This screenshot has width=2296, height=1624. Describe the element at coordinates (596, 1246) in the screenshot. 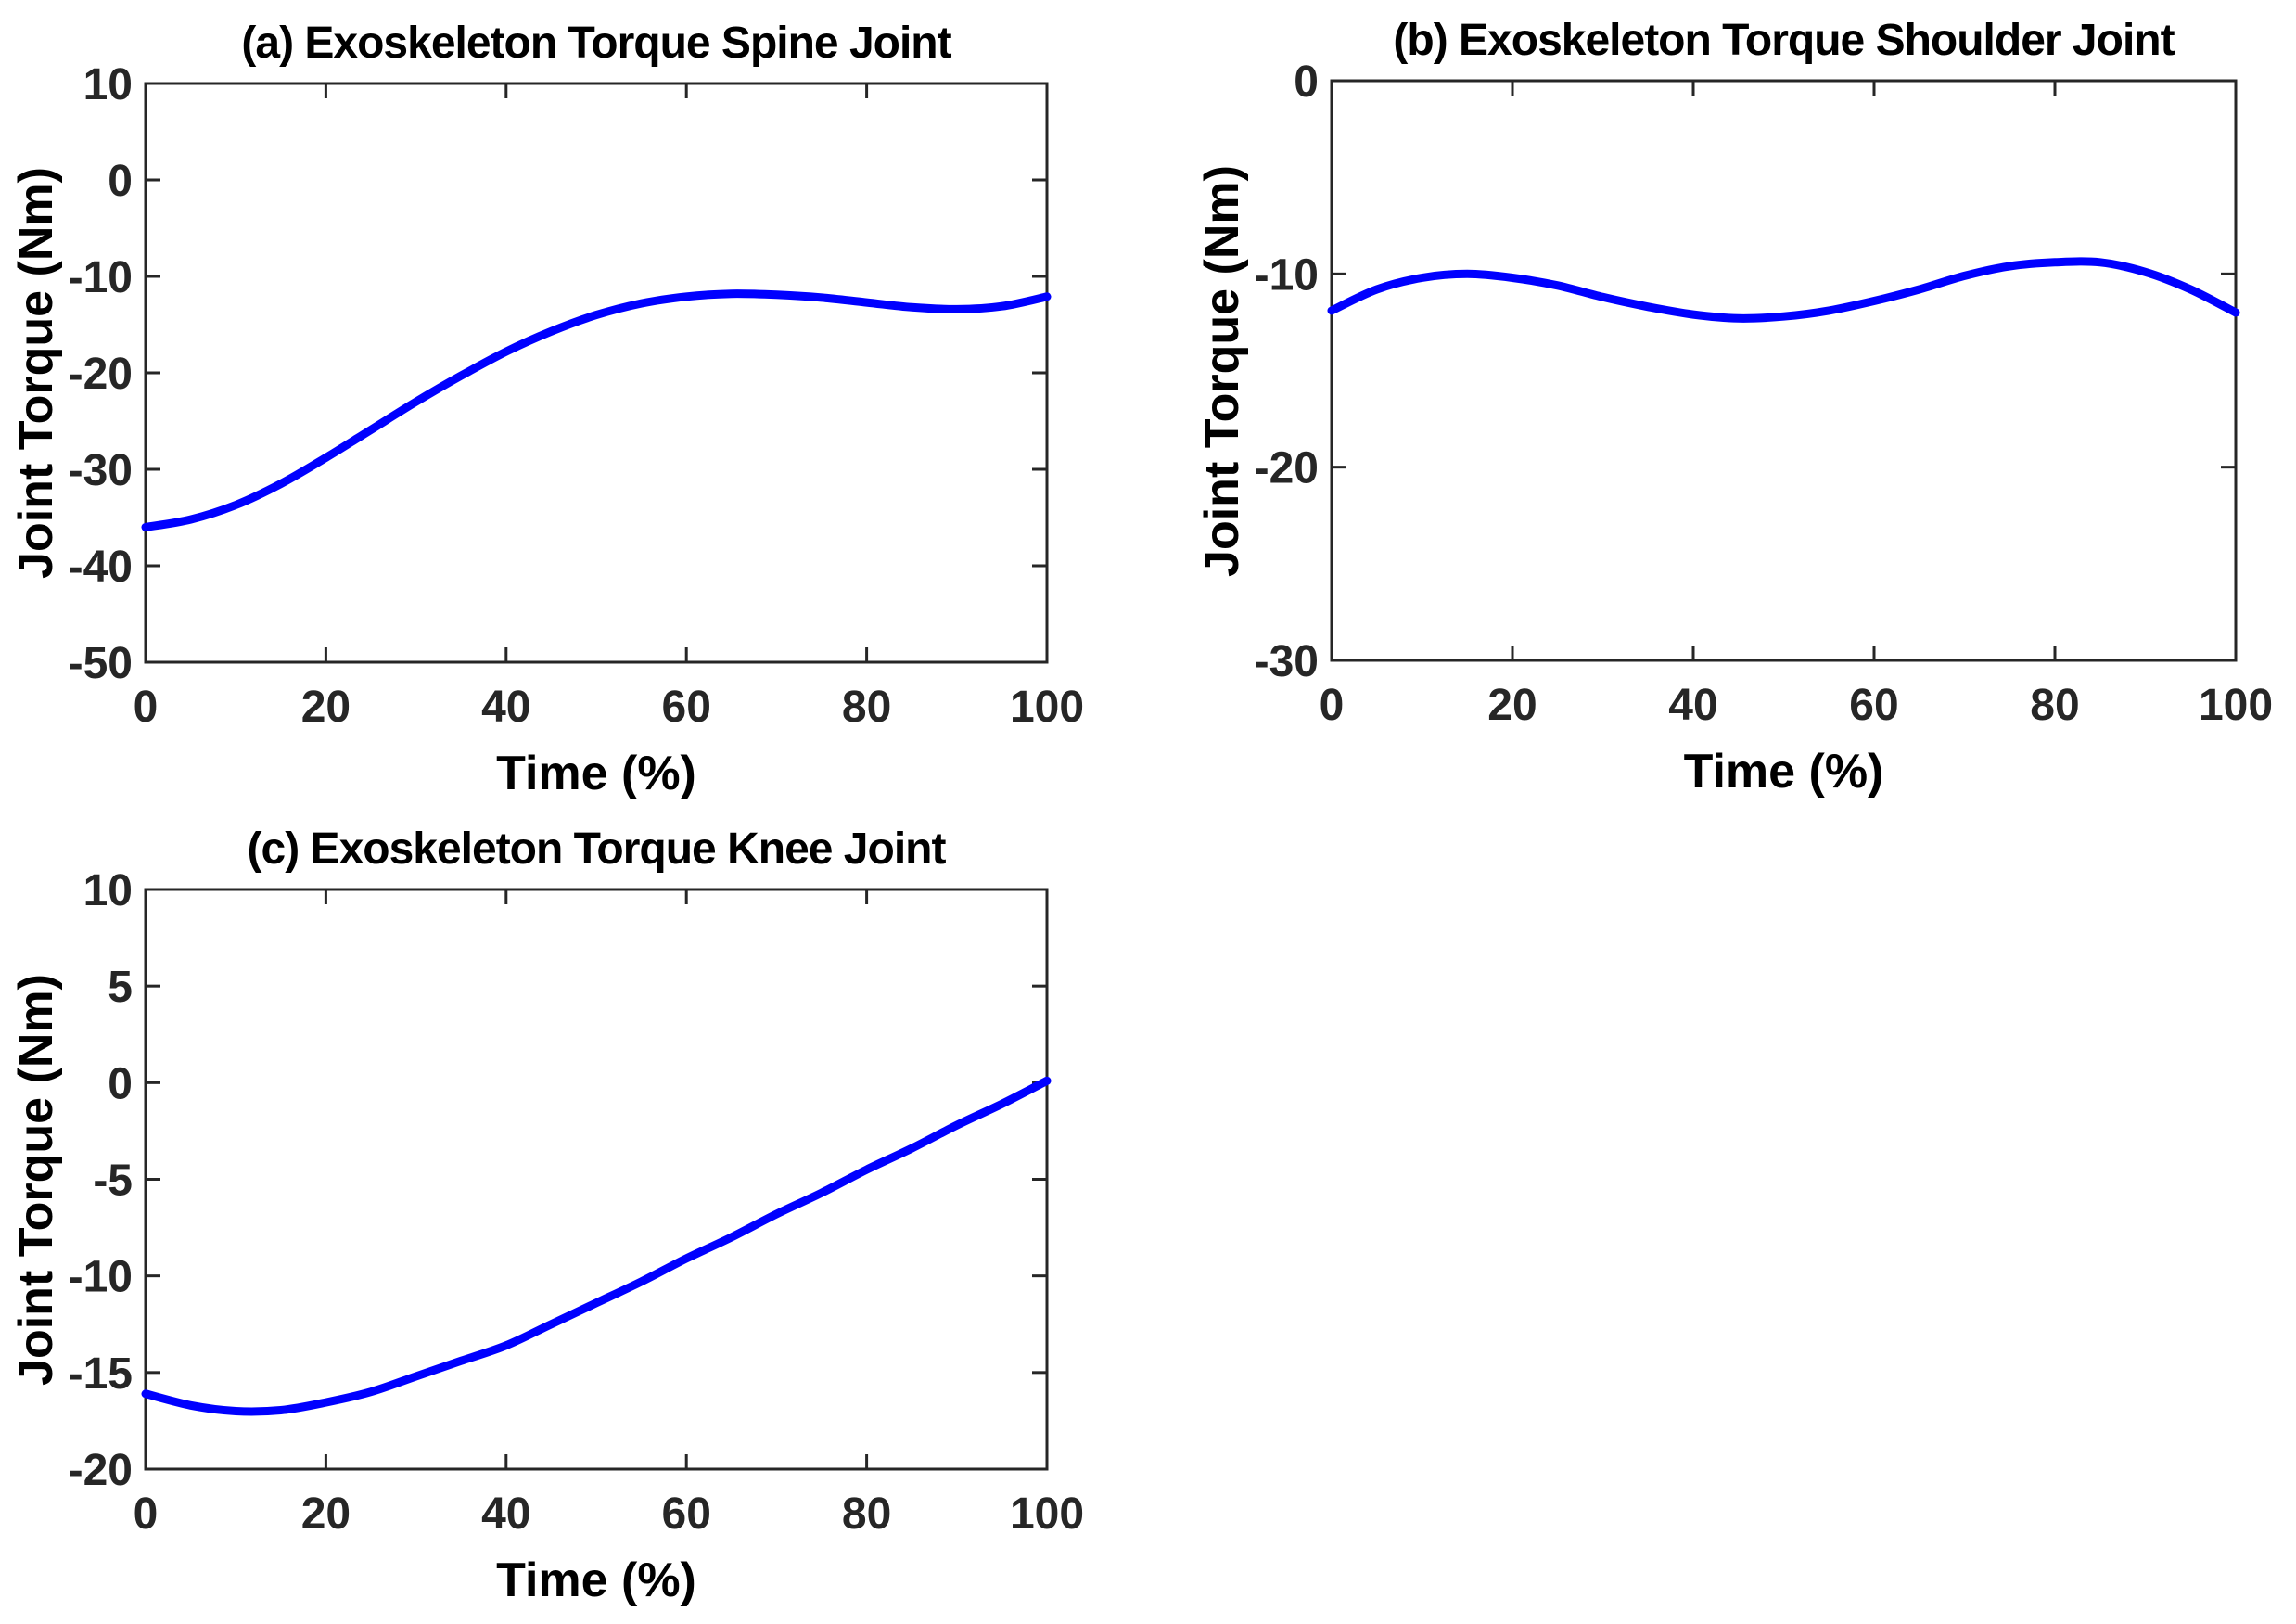

I see `subplot-c-torque-curve` at that location.